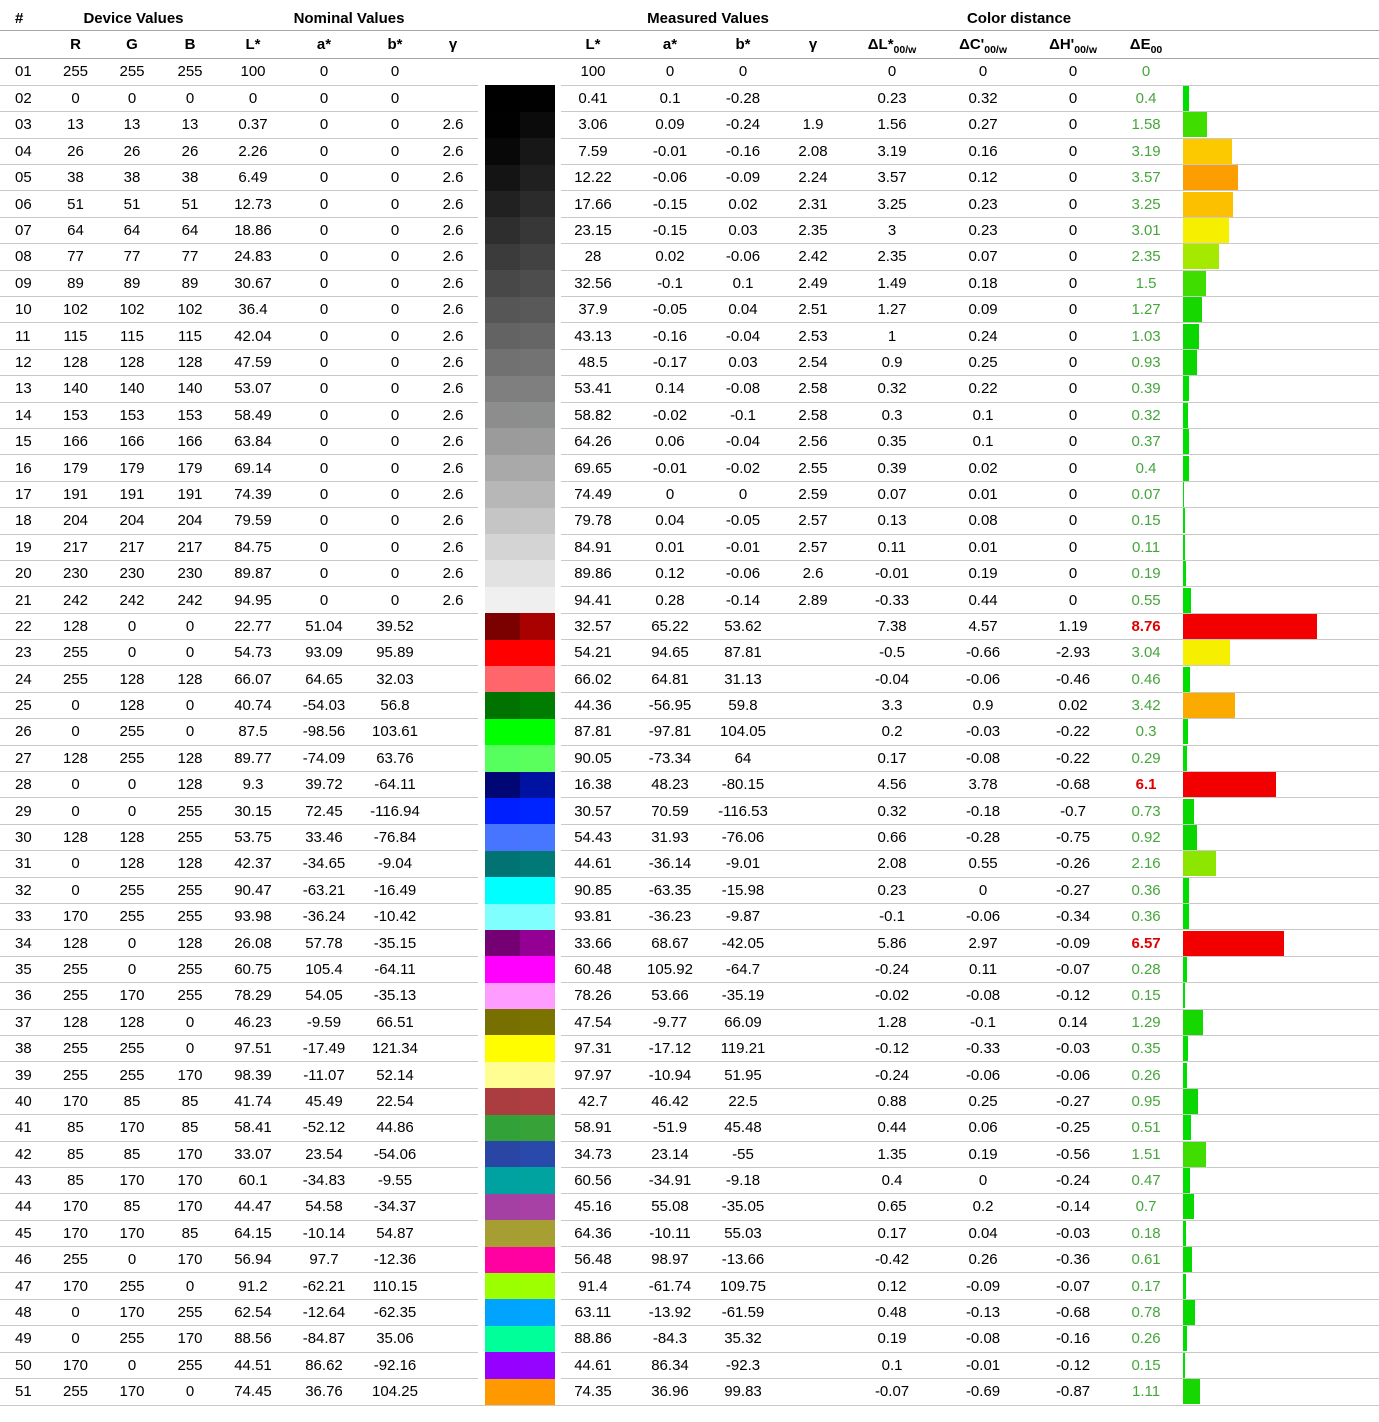 Image resolution: width=1379 pixels, height=1422 pixels. What do you see at coordinates (23, 415) in the screenshot?
I see `patch-number: 14` at bounding box center [23, 415].